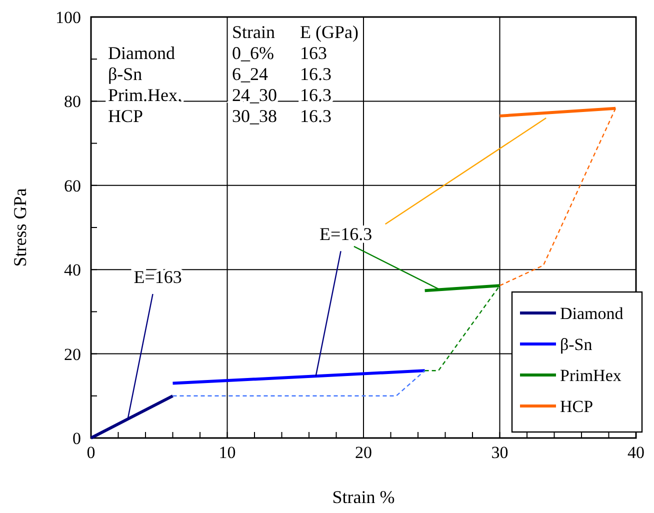 Image resolution: width=654 pixels, height=513 pixels. What do you see at coordinates (636, 452) in the screenshot?
I see `x-tick-label: 40` at bounding box center [636, 452].